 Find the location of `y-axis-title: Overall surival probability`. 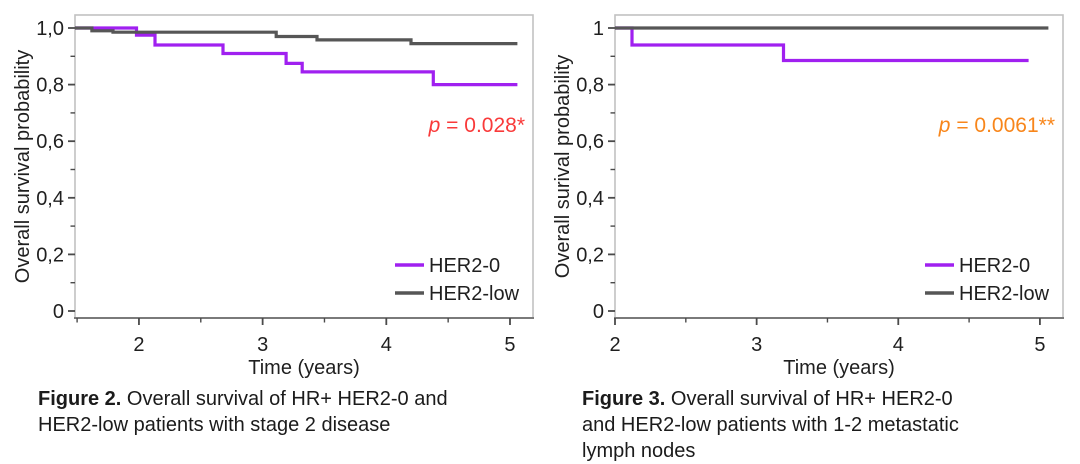

y-axis-title: Overall surival probability is located at coordinates (563, 166).